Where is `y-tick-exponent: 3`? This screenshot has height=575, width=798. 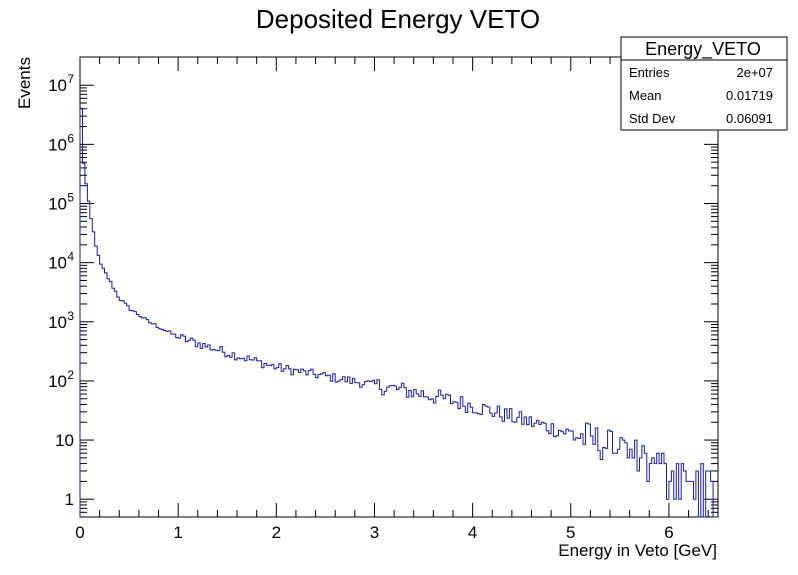 y-tick-exponent: 3 is located at coordinates (70, 316).